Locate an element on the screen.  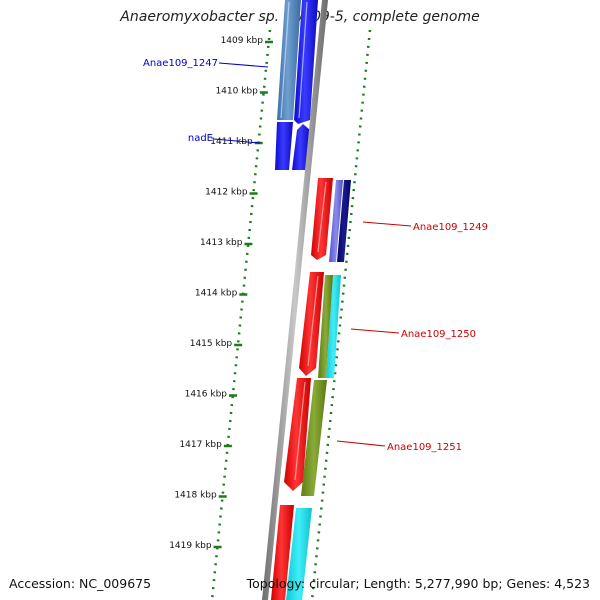
right-track-guide is located at coordinates (341, 314).